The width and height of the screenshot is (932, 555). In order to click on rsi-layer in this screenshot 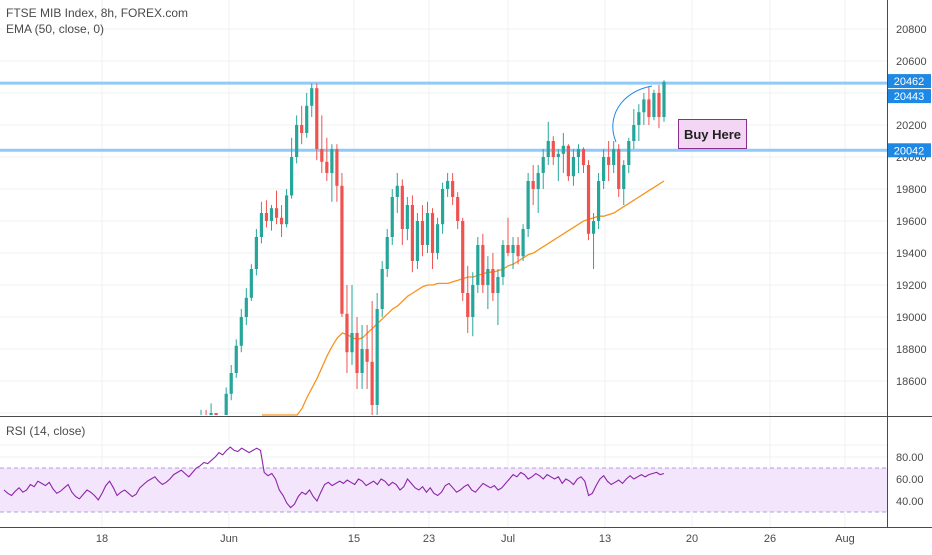, I will do `click(334, 477)`.